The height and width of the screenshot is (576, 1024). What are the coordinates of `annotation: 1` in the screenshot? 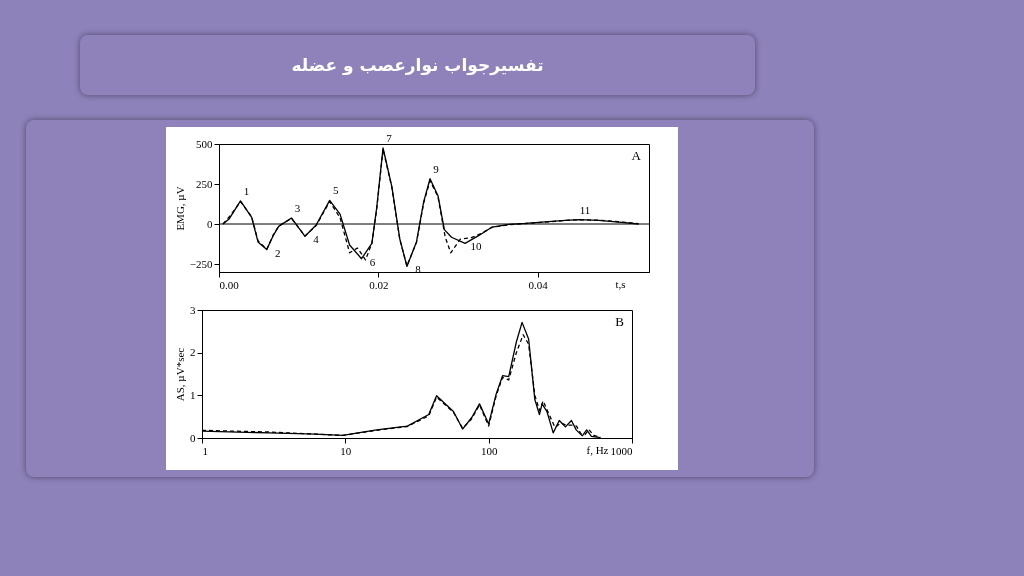 It's located at (246, 190).